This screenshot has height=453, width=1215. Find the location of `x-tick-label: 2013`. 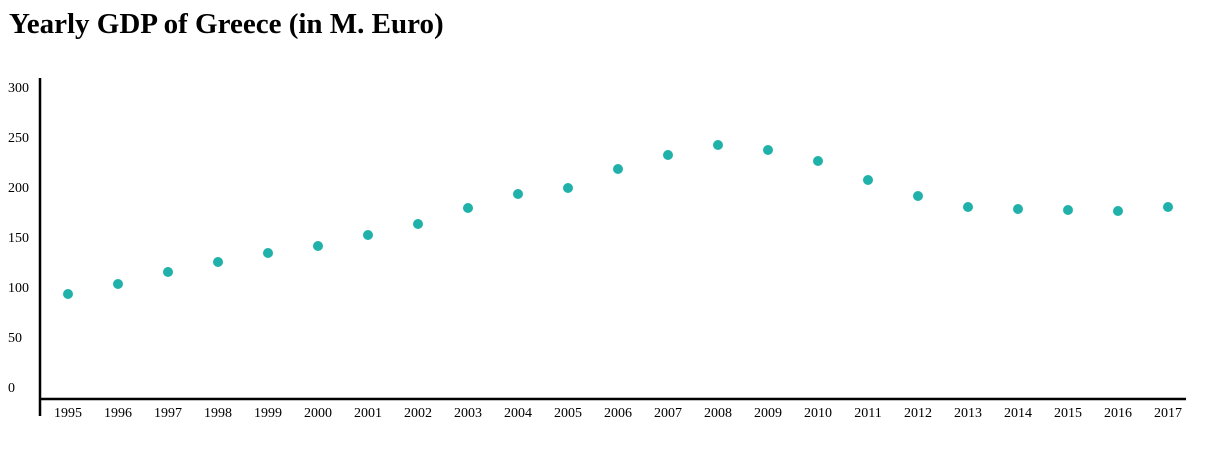

x-tick-label: 2013 is located at coordinates (968, 413).